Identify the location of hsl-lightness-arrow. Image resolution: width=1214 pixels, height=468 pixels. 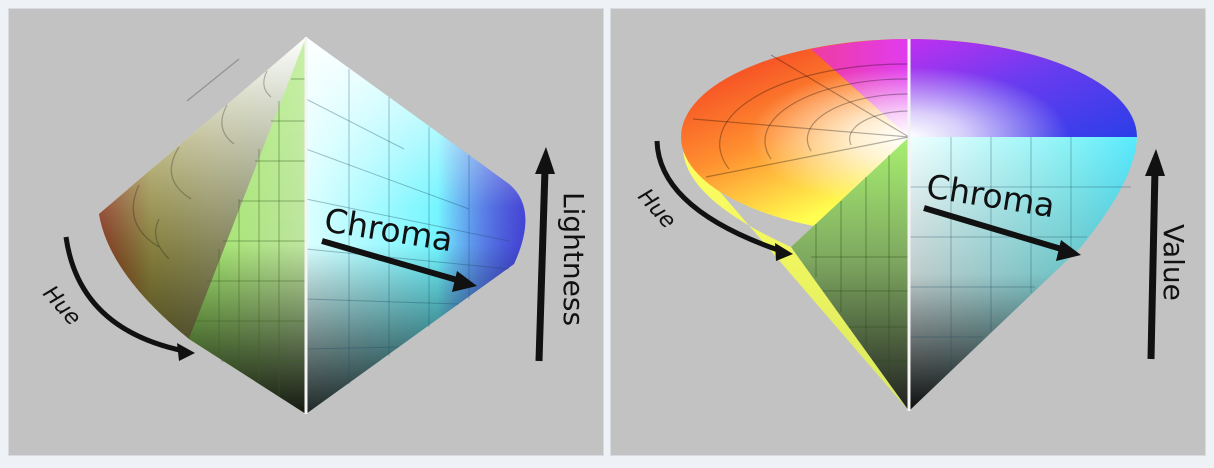
(542, 265).